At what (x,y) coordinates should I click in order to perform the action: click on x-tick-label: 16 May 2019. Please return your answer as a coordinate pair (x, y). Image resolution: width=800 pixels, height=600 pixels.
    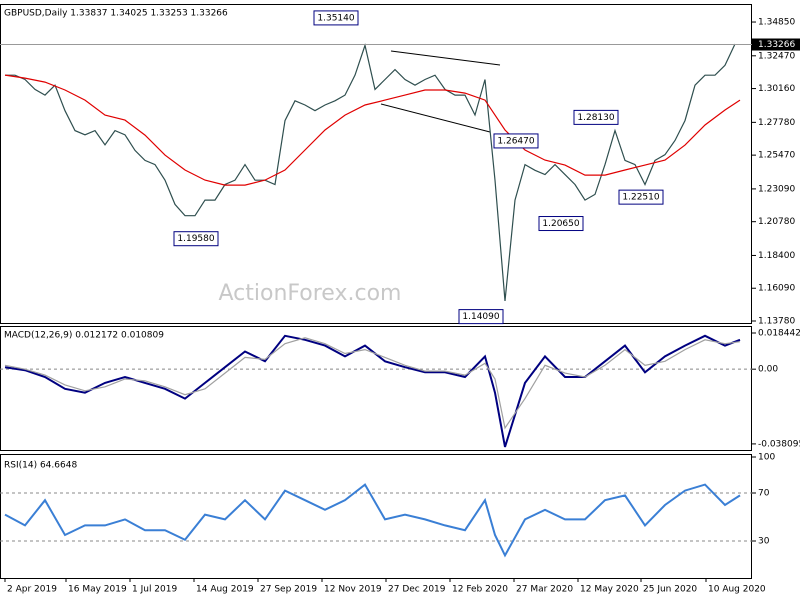
    Looking at the image, I should click on (97, 590).